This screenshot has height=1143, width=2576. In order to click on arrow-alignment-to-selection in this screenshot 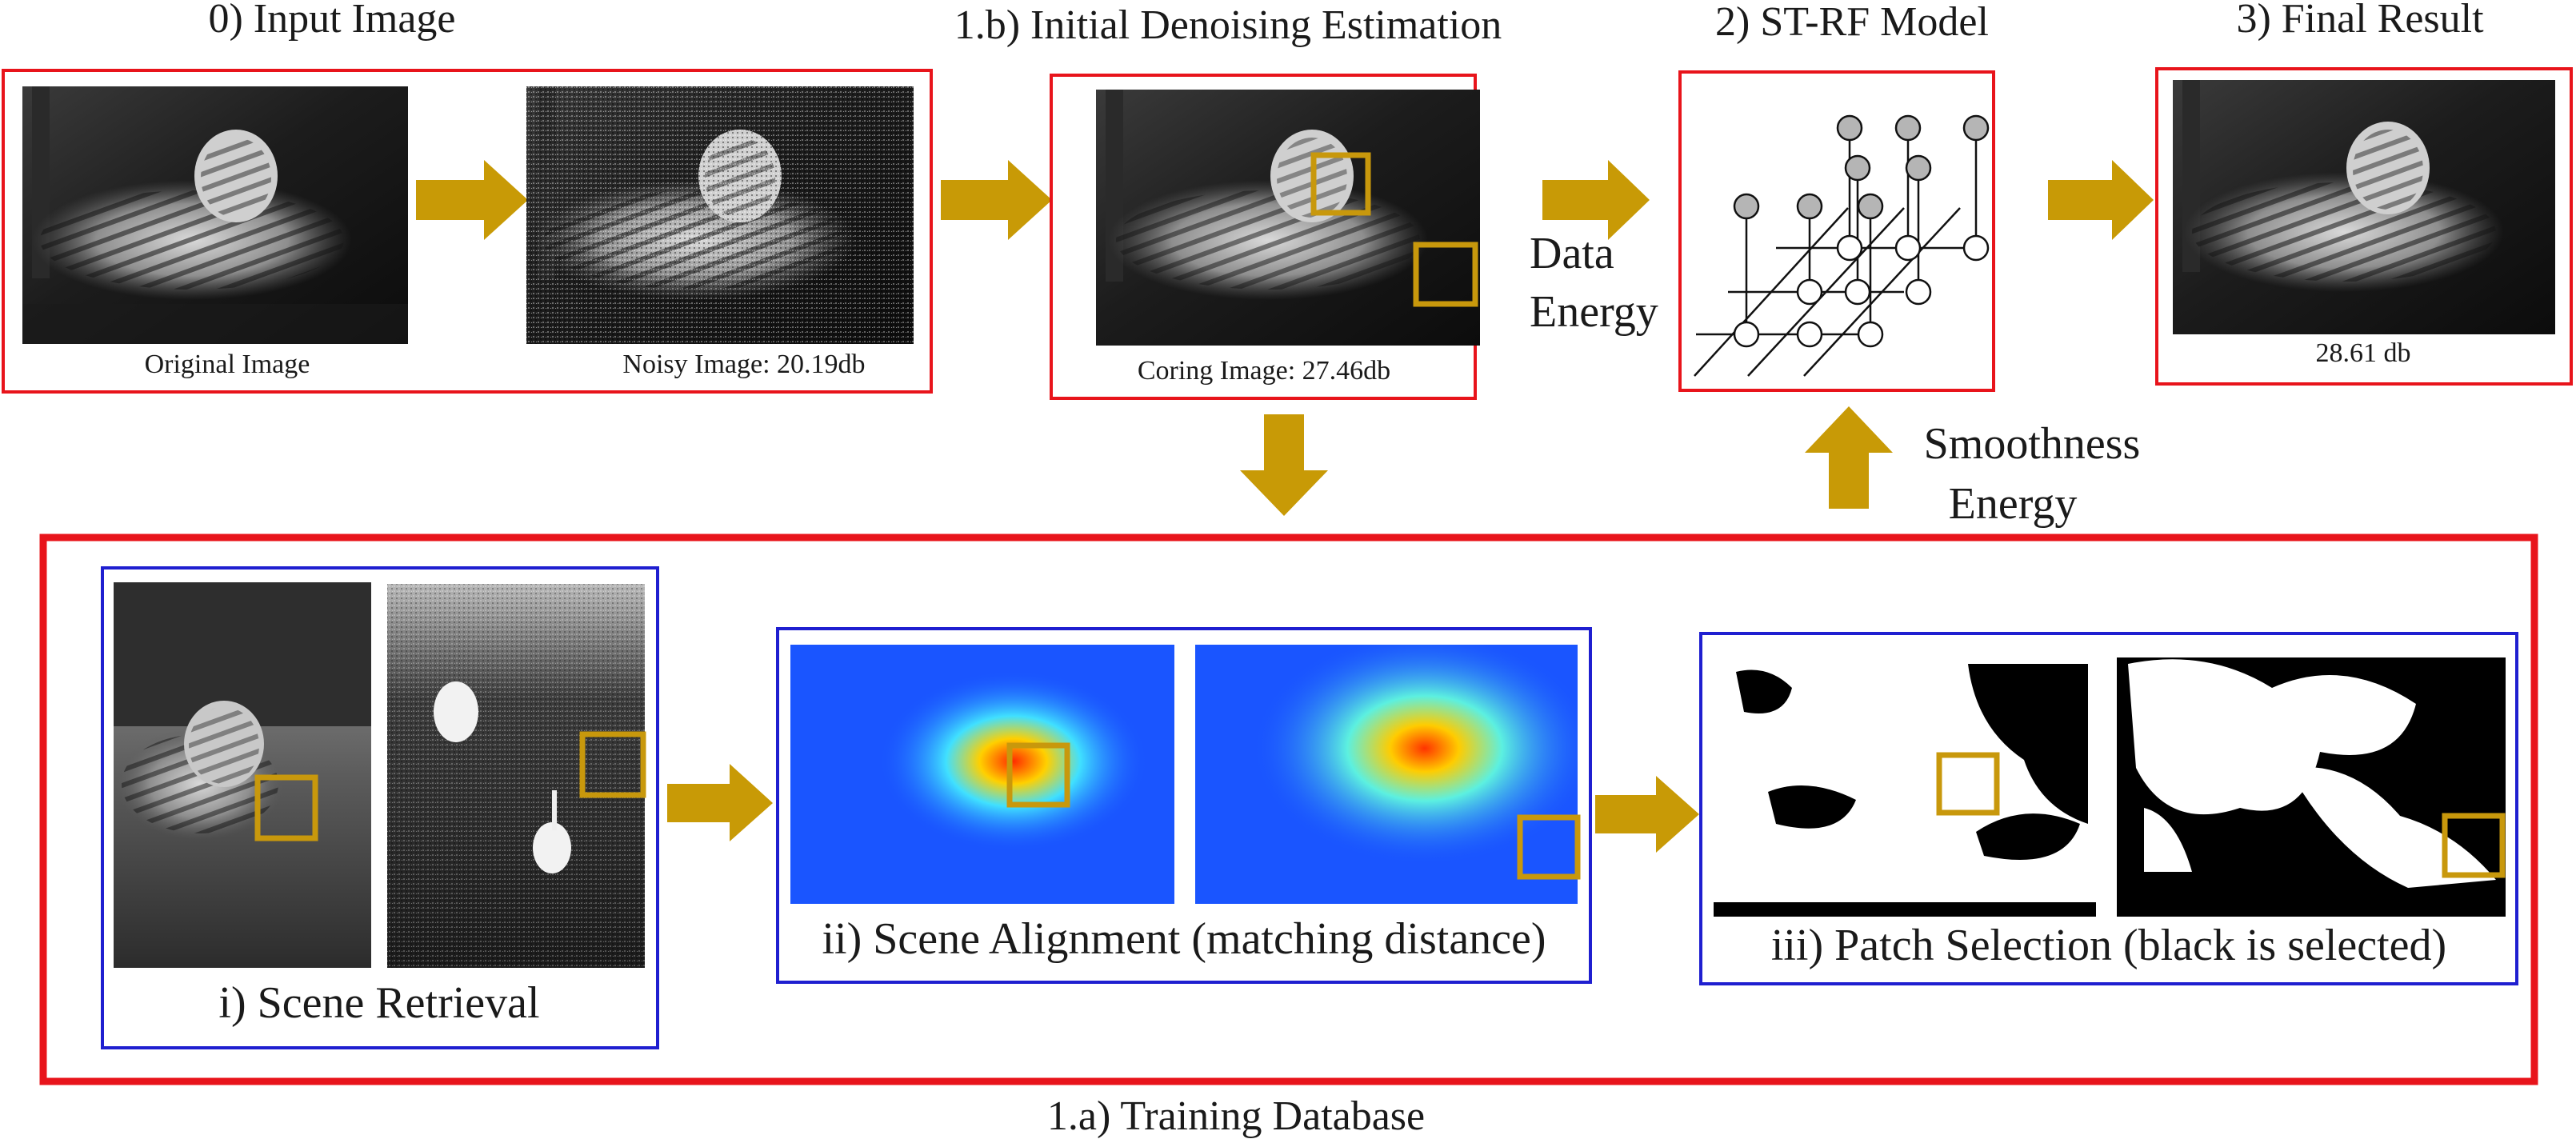, I will do `click(1647, 814)`.